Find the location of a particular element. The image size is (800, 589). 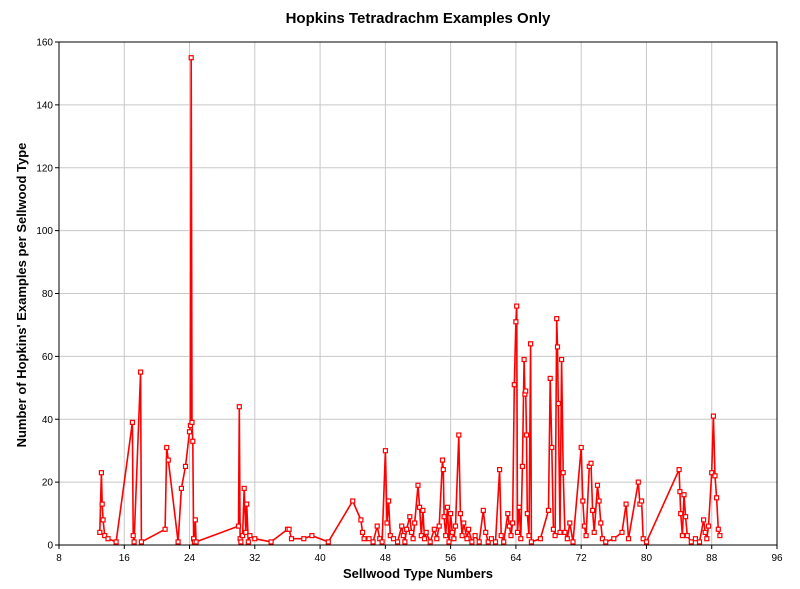

y-tick-label: 80 is located at coordinates (48, 294).